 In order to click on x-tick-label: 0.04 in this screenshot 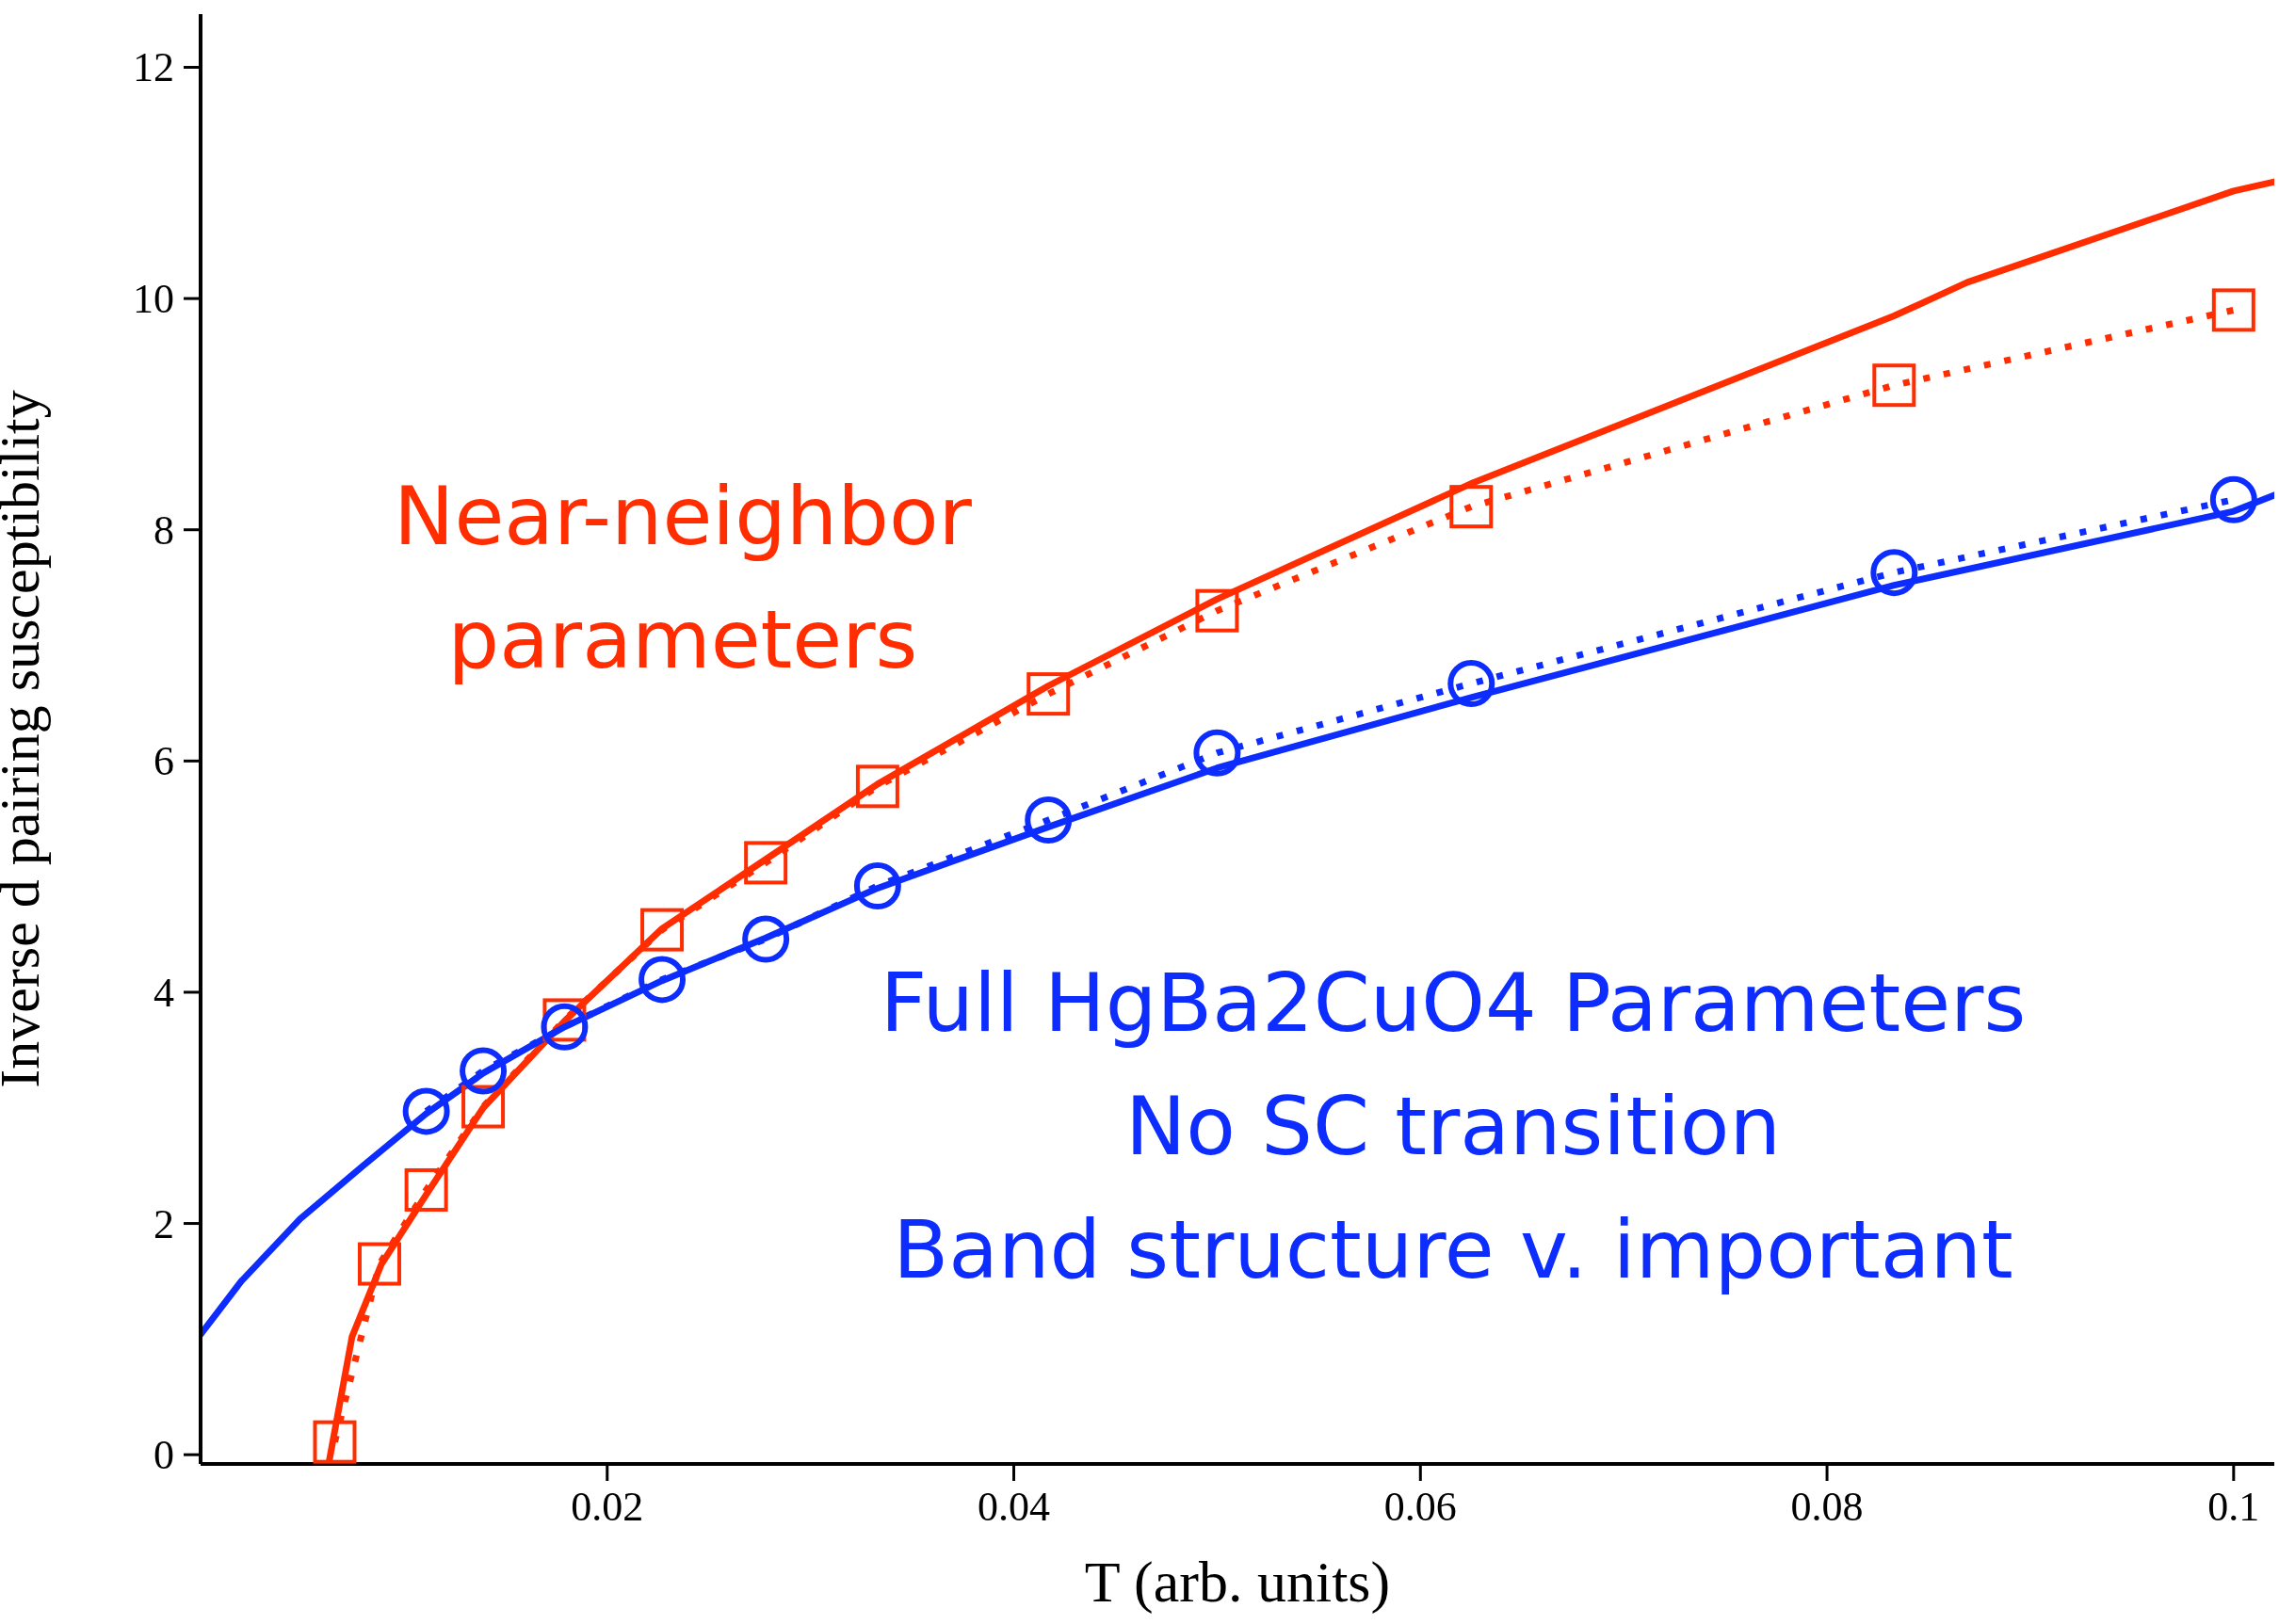, I will do `click(1014, 1507)`.